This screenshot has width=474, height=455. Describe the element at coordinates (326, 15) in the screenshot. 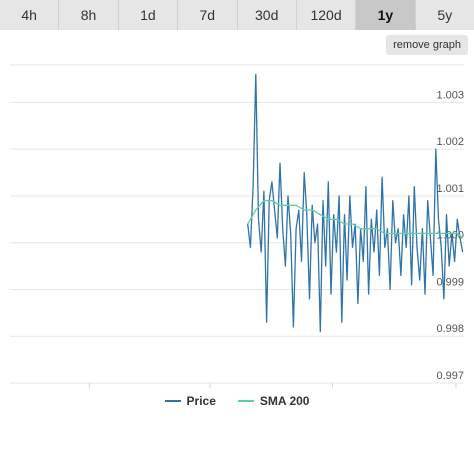

I see `tab-120d: 120d` at that location.